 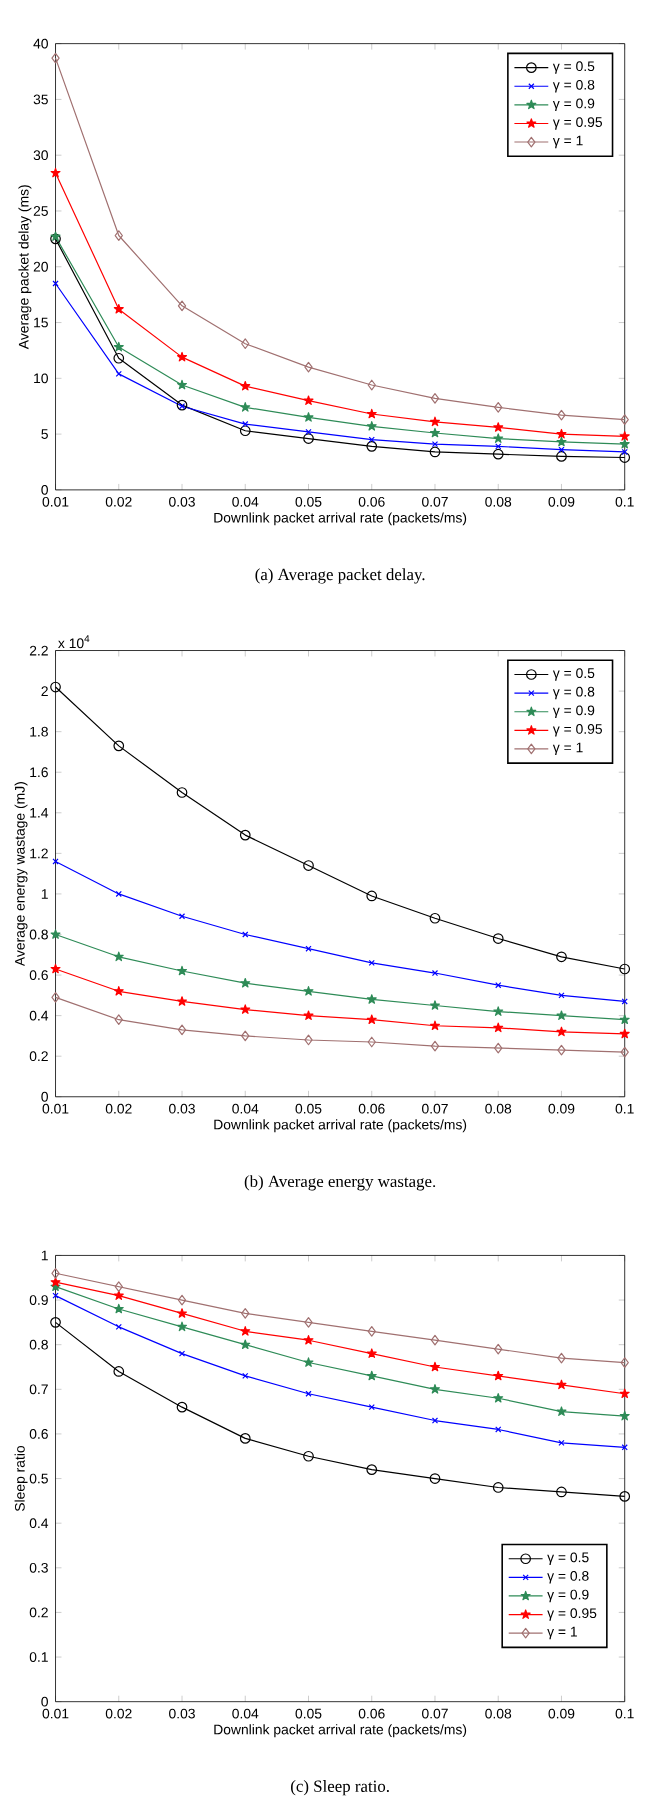 I want to click on text: (b) Average energy wastage., so click(x=339, y=1183).